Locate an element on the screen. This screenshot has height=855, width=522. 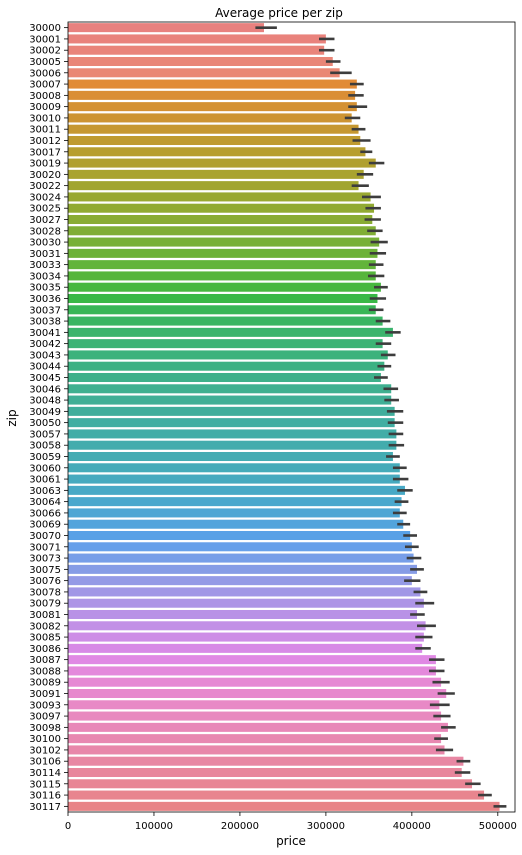
y-tick-label: 30005 is located at coordinates (45, 62).